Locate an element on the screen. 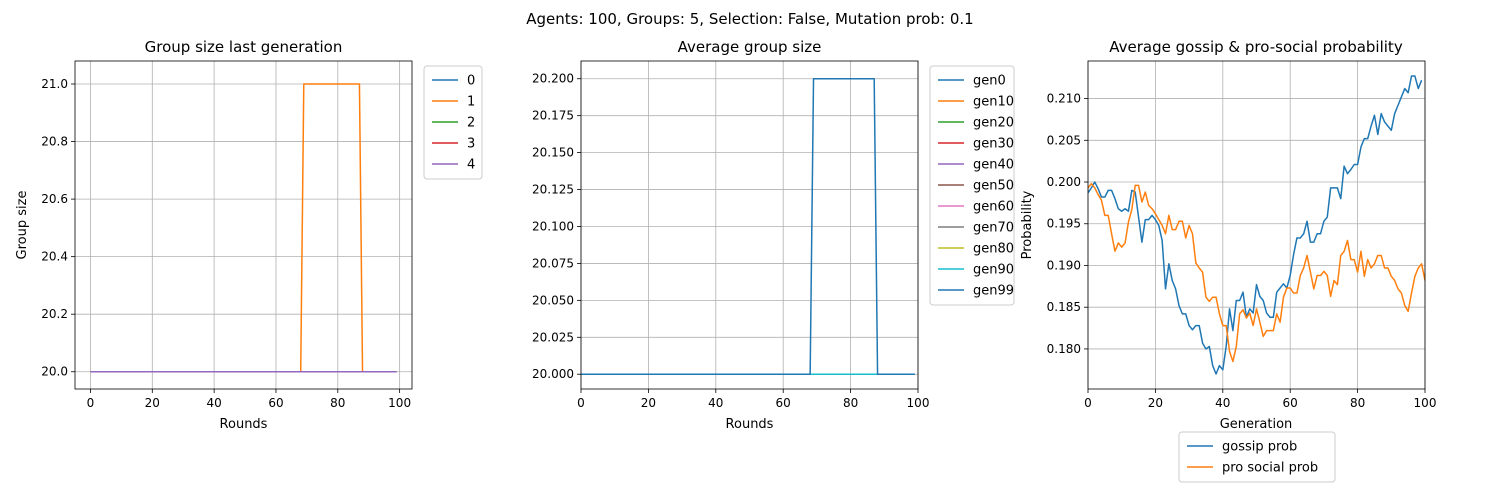 Image resolution: width=1500 pixels, height=500 pixels. legend-entry: gen30 is located at coordinates (993, 144).